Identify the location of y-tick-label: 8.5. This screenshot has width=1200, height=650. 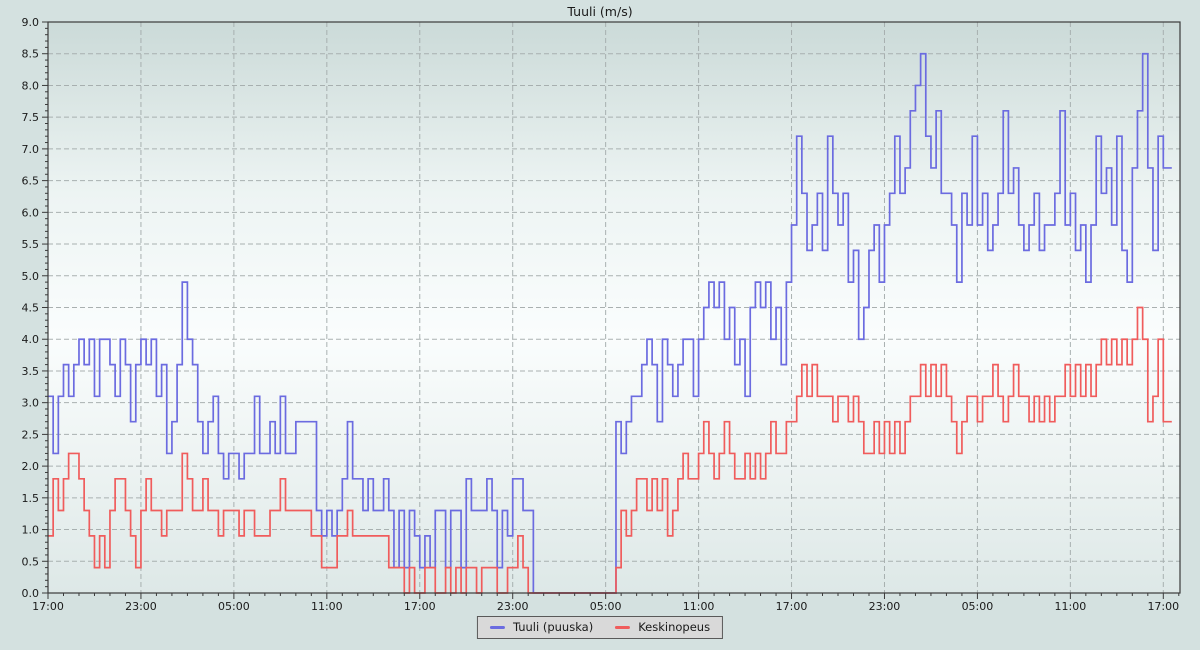
(31, 54).